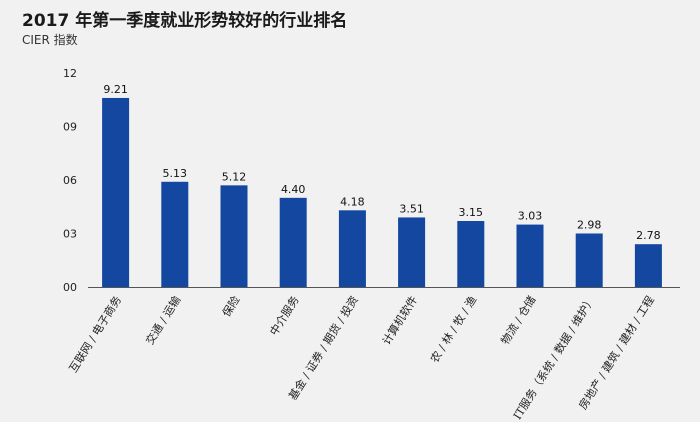 The width and height of the screenshot is (700, 422). I want to click on bar-value-label: 3.03, so click(530, 216).